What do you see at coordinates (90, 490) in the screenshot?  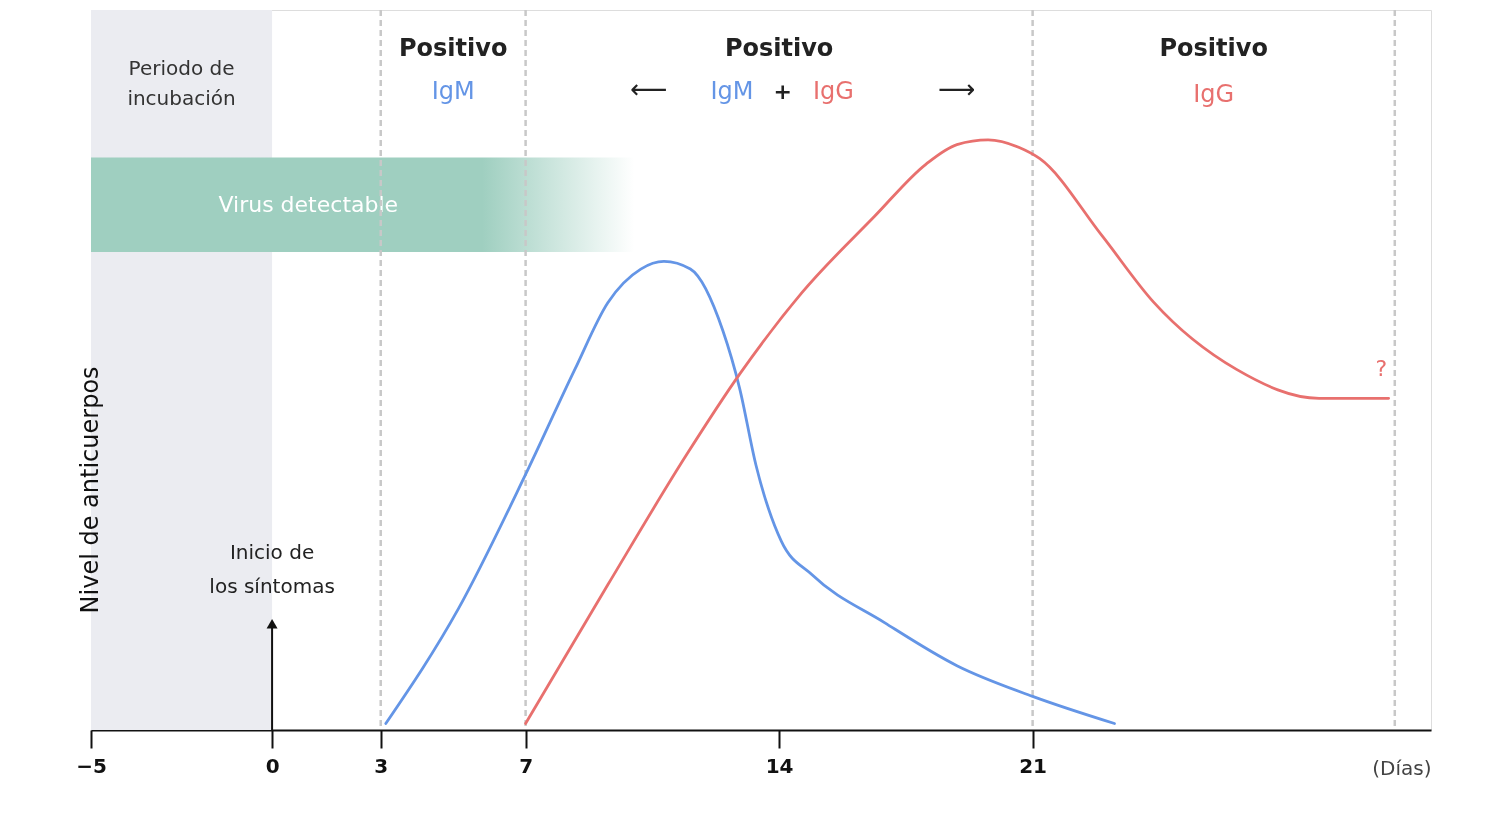 I see `y-axis-title: Nivel de anticuerpos` at bounding box center [90, 490].